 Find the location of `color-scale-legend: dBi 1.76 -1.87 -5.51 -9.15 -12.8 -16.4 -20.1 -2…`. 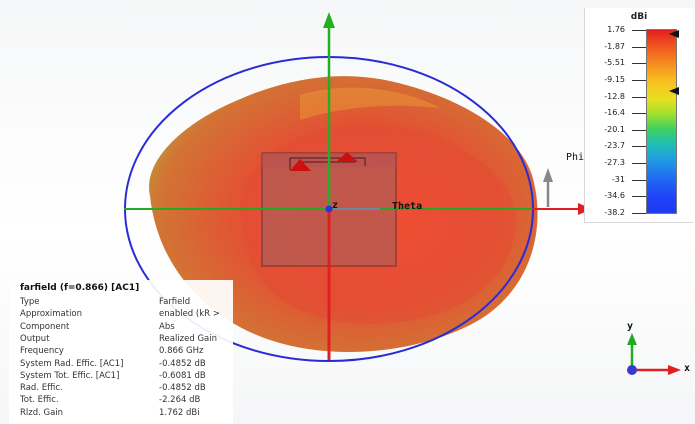

color-scale-legend: dBi 1.76 -1.87 -5.51 -9.15 -12.8 -16.4 -20.1 -2… is located at coordinates (638, 115).